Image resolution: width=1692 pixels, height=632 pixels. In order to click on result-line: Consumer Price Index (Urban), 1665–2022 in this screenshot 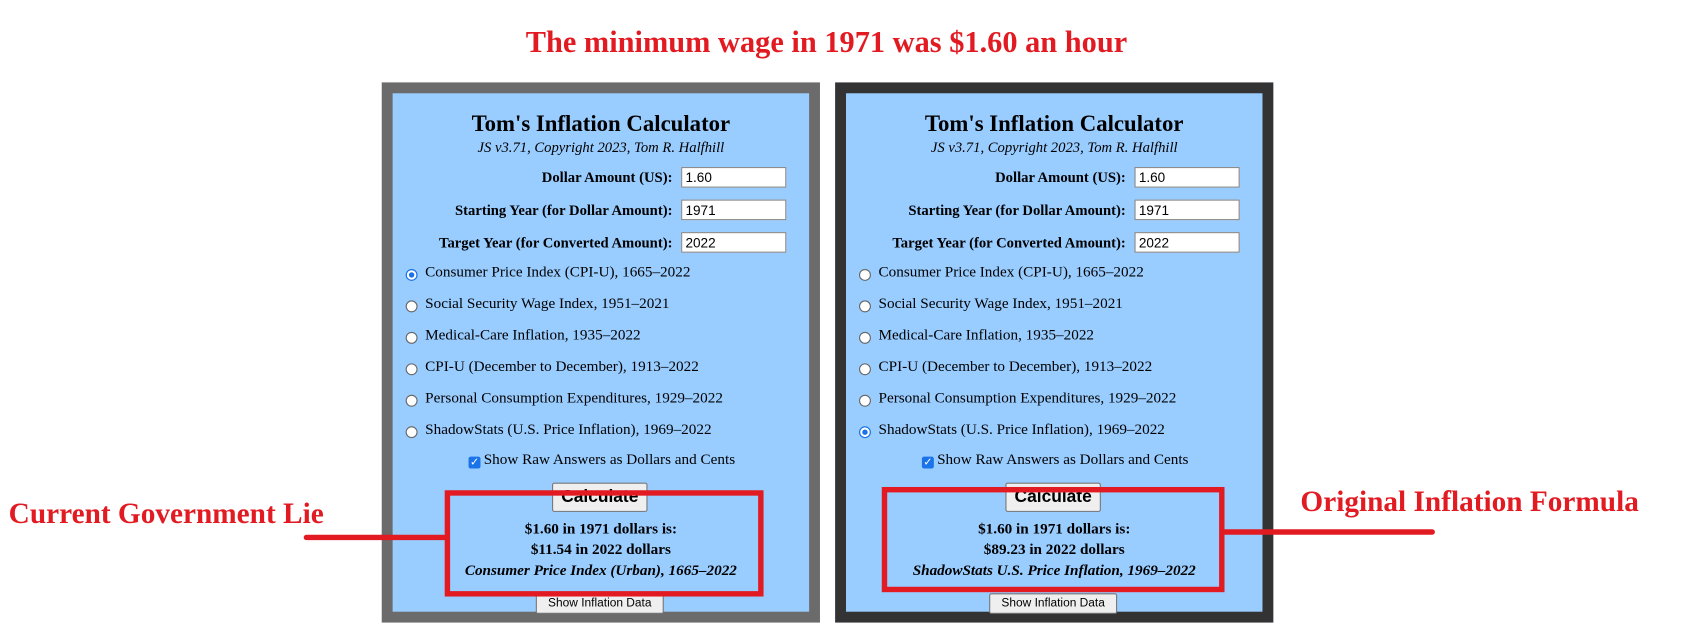, I will do `click(600, 571)`.